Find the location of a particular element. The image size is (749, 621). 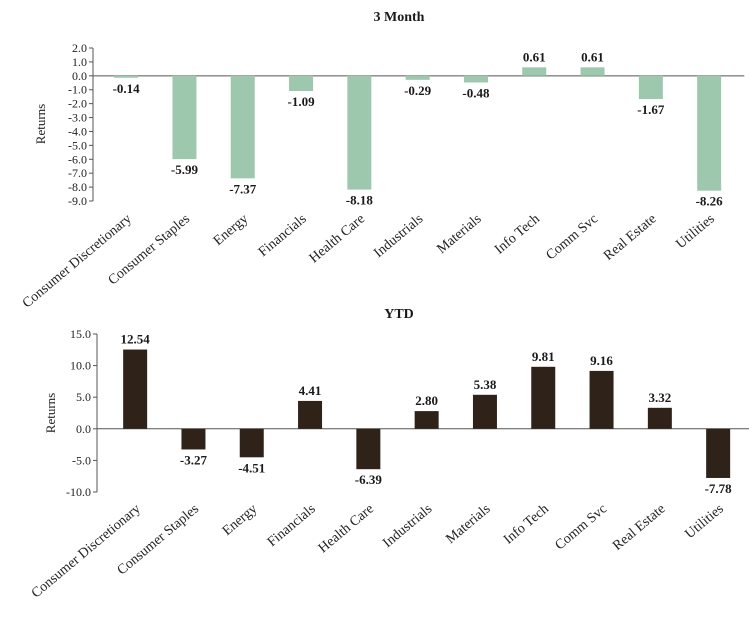

chart-title: 3 Month is located at coordinates (399, 17).